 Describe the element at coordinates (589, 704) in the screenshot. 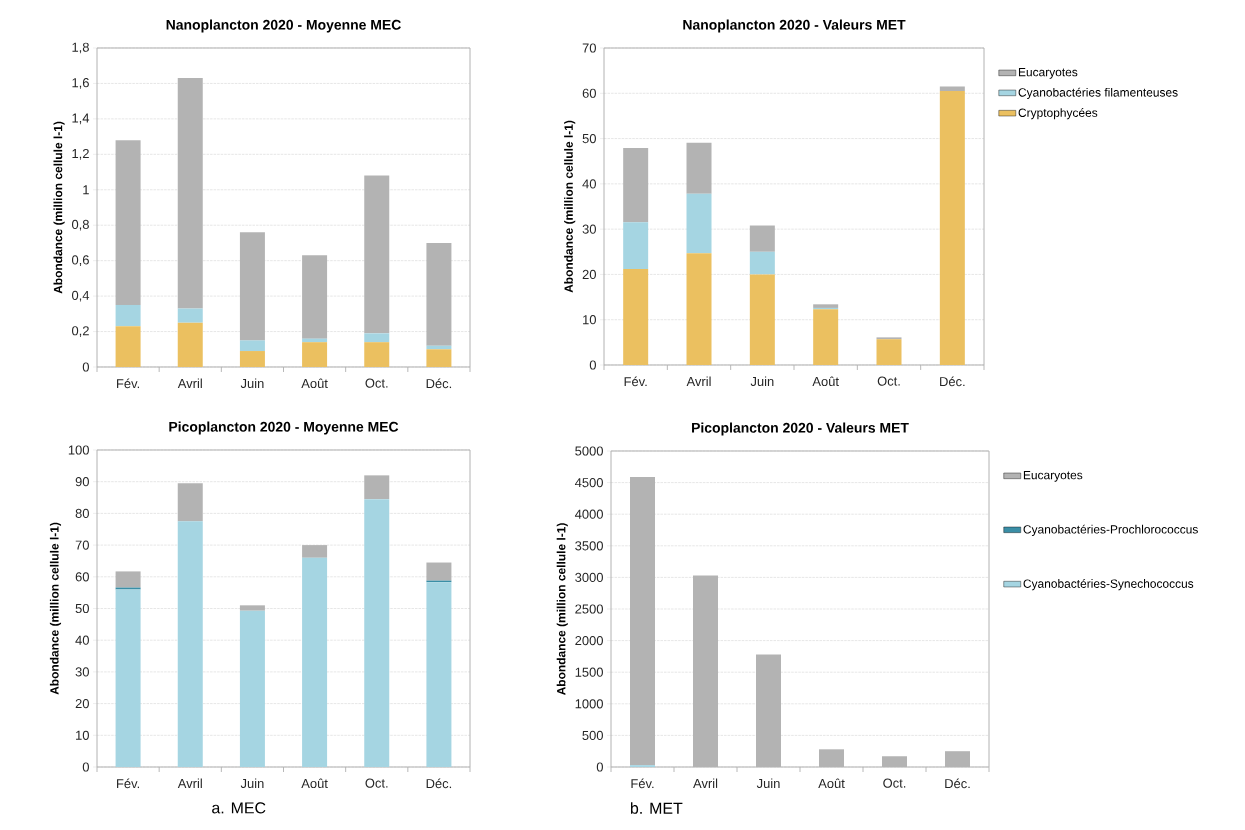

I see `y-tick-label: 1000` at that location.